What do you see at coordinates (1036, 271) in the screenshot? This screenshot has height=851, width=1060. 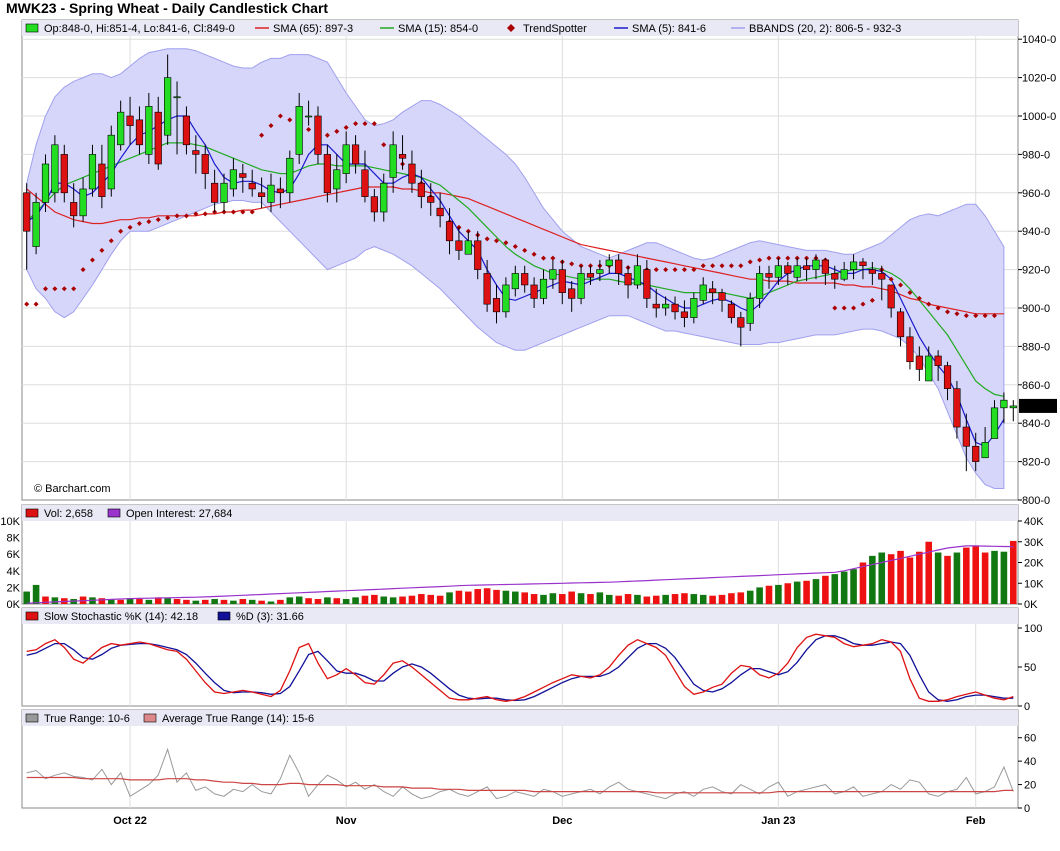 I see `y-tick-label: 920-0` at bounding box center [1036, 271].